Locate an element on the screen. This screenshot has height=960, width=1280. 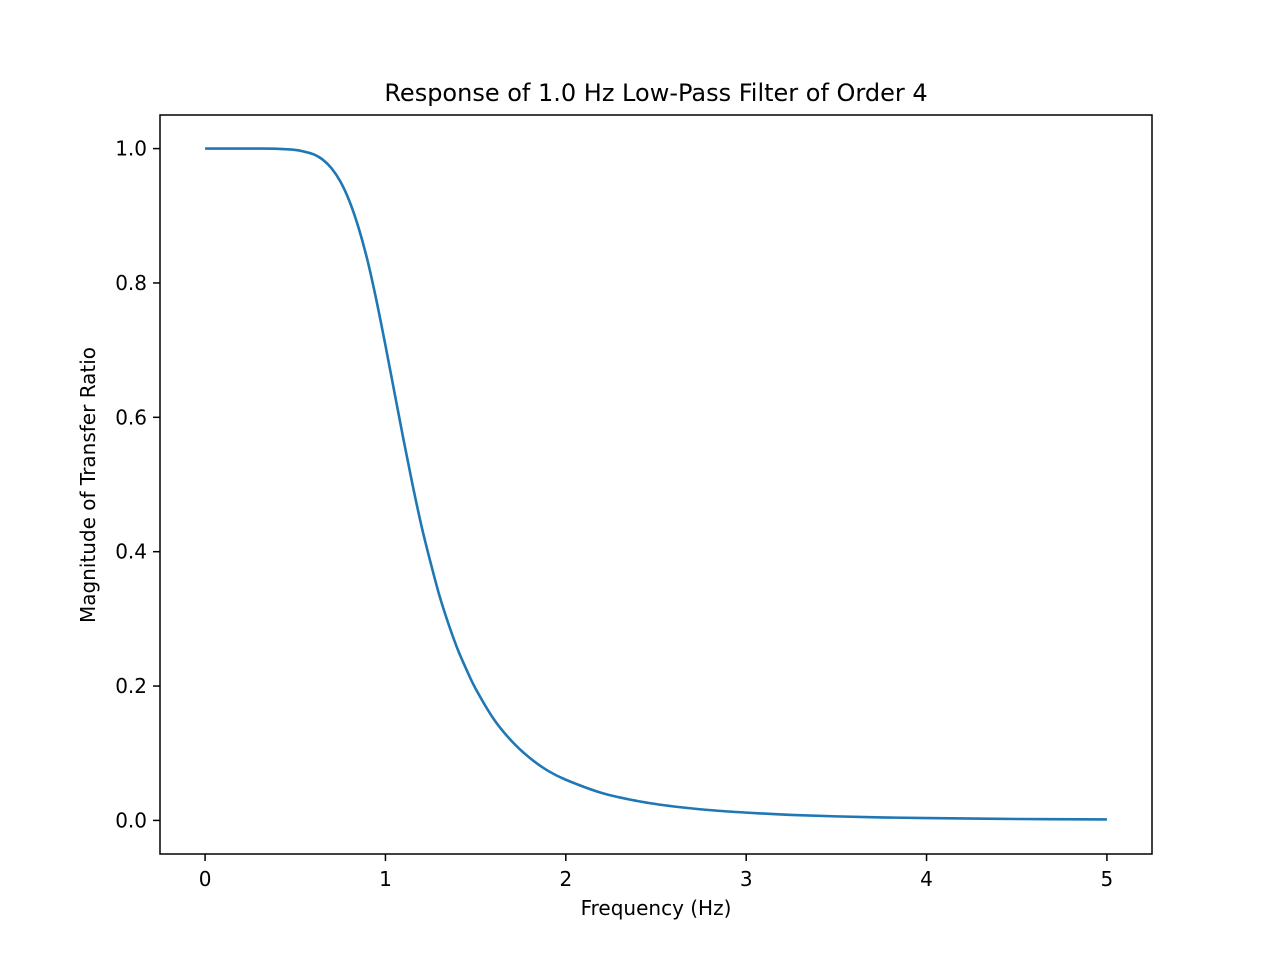
x-tick-label: 2 is located at coordinates (565, 879).